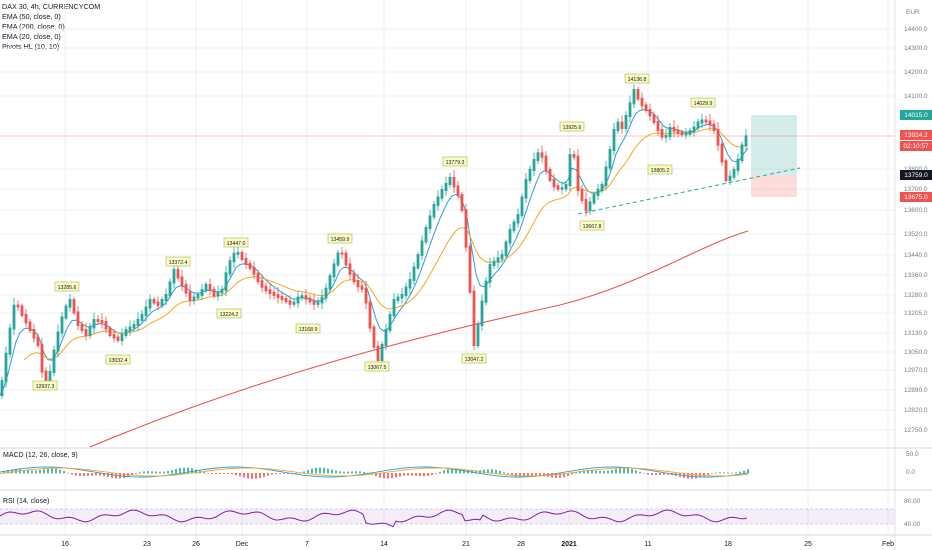  I want to click on price-tag-label: 13675.0, so click(916, 197).